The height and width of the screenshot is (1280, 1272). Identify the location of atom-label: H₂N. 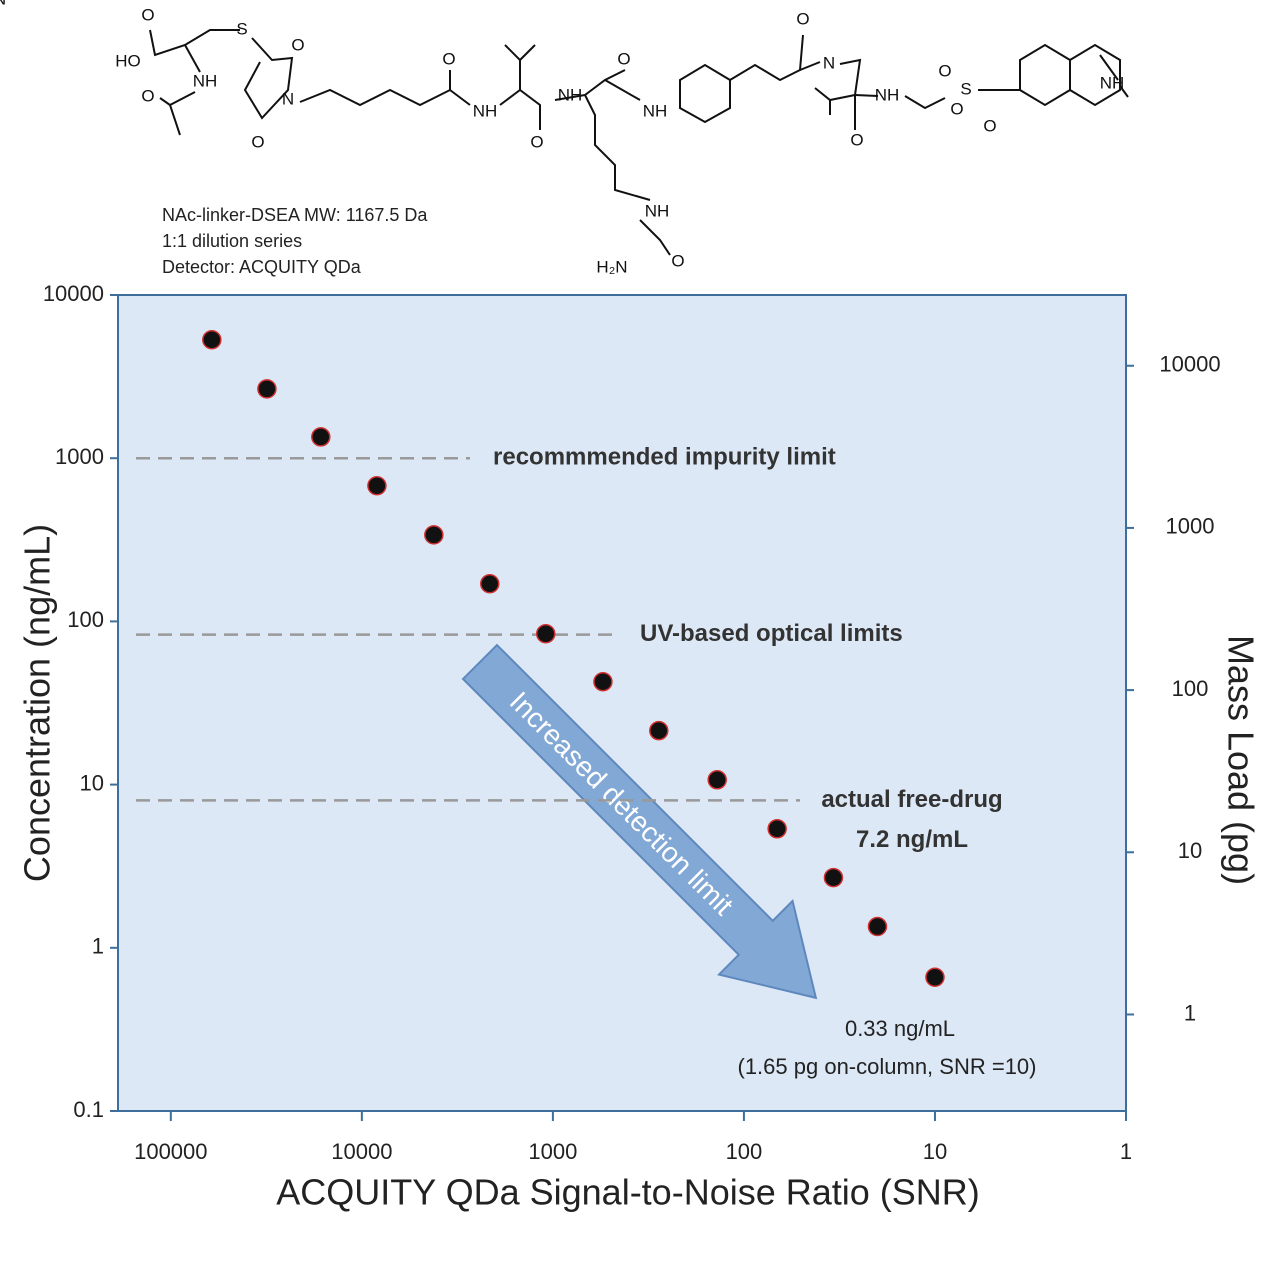
(611, 266).